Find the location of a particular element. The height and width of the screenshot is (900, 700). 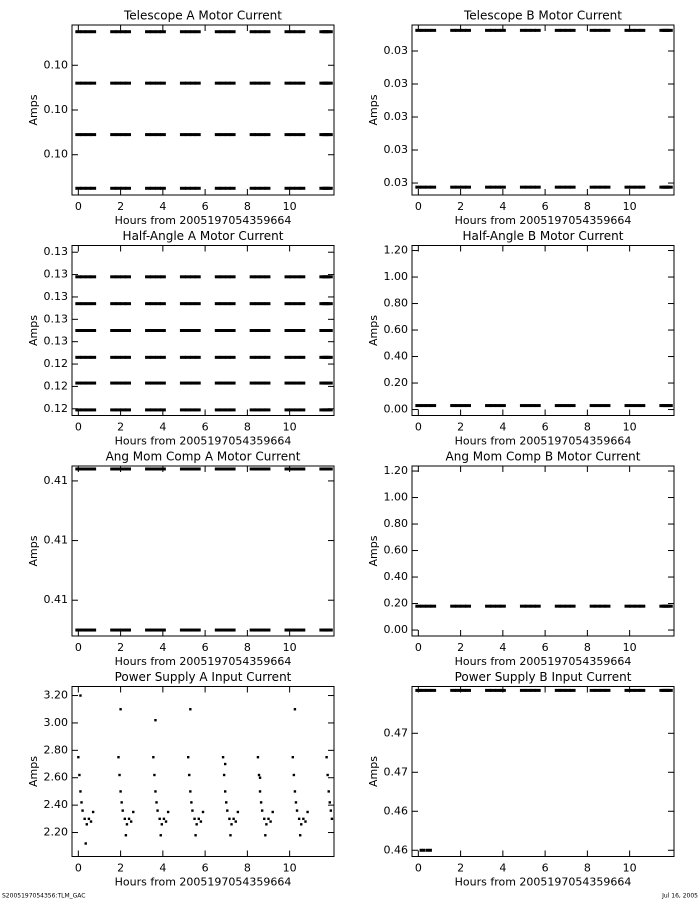

x-tick-label: 4 is located at coordinates (162, 868).